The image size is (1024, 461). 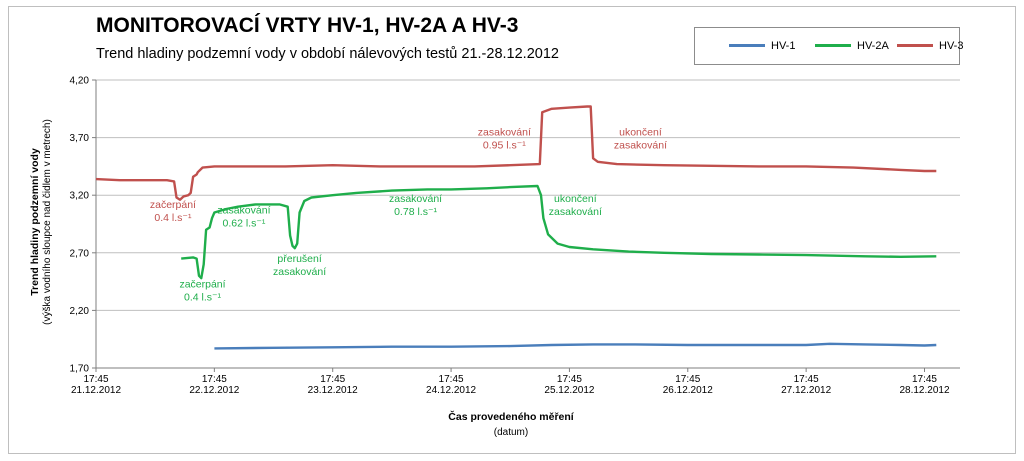 What do you see at coordinates (299, 259) in the screenshot?
I see `annotation-label: přerušení` at bounding box center [299, 259].